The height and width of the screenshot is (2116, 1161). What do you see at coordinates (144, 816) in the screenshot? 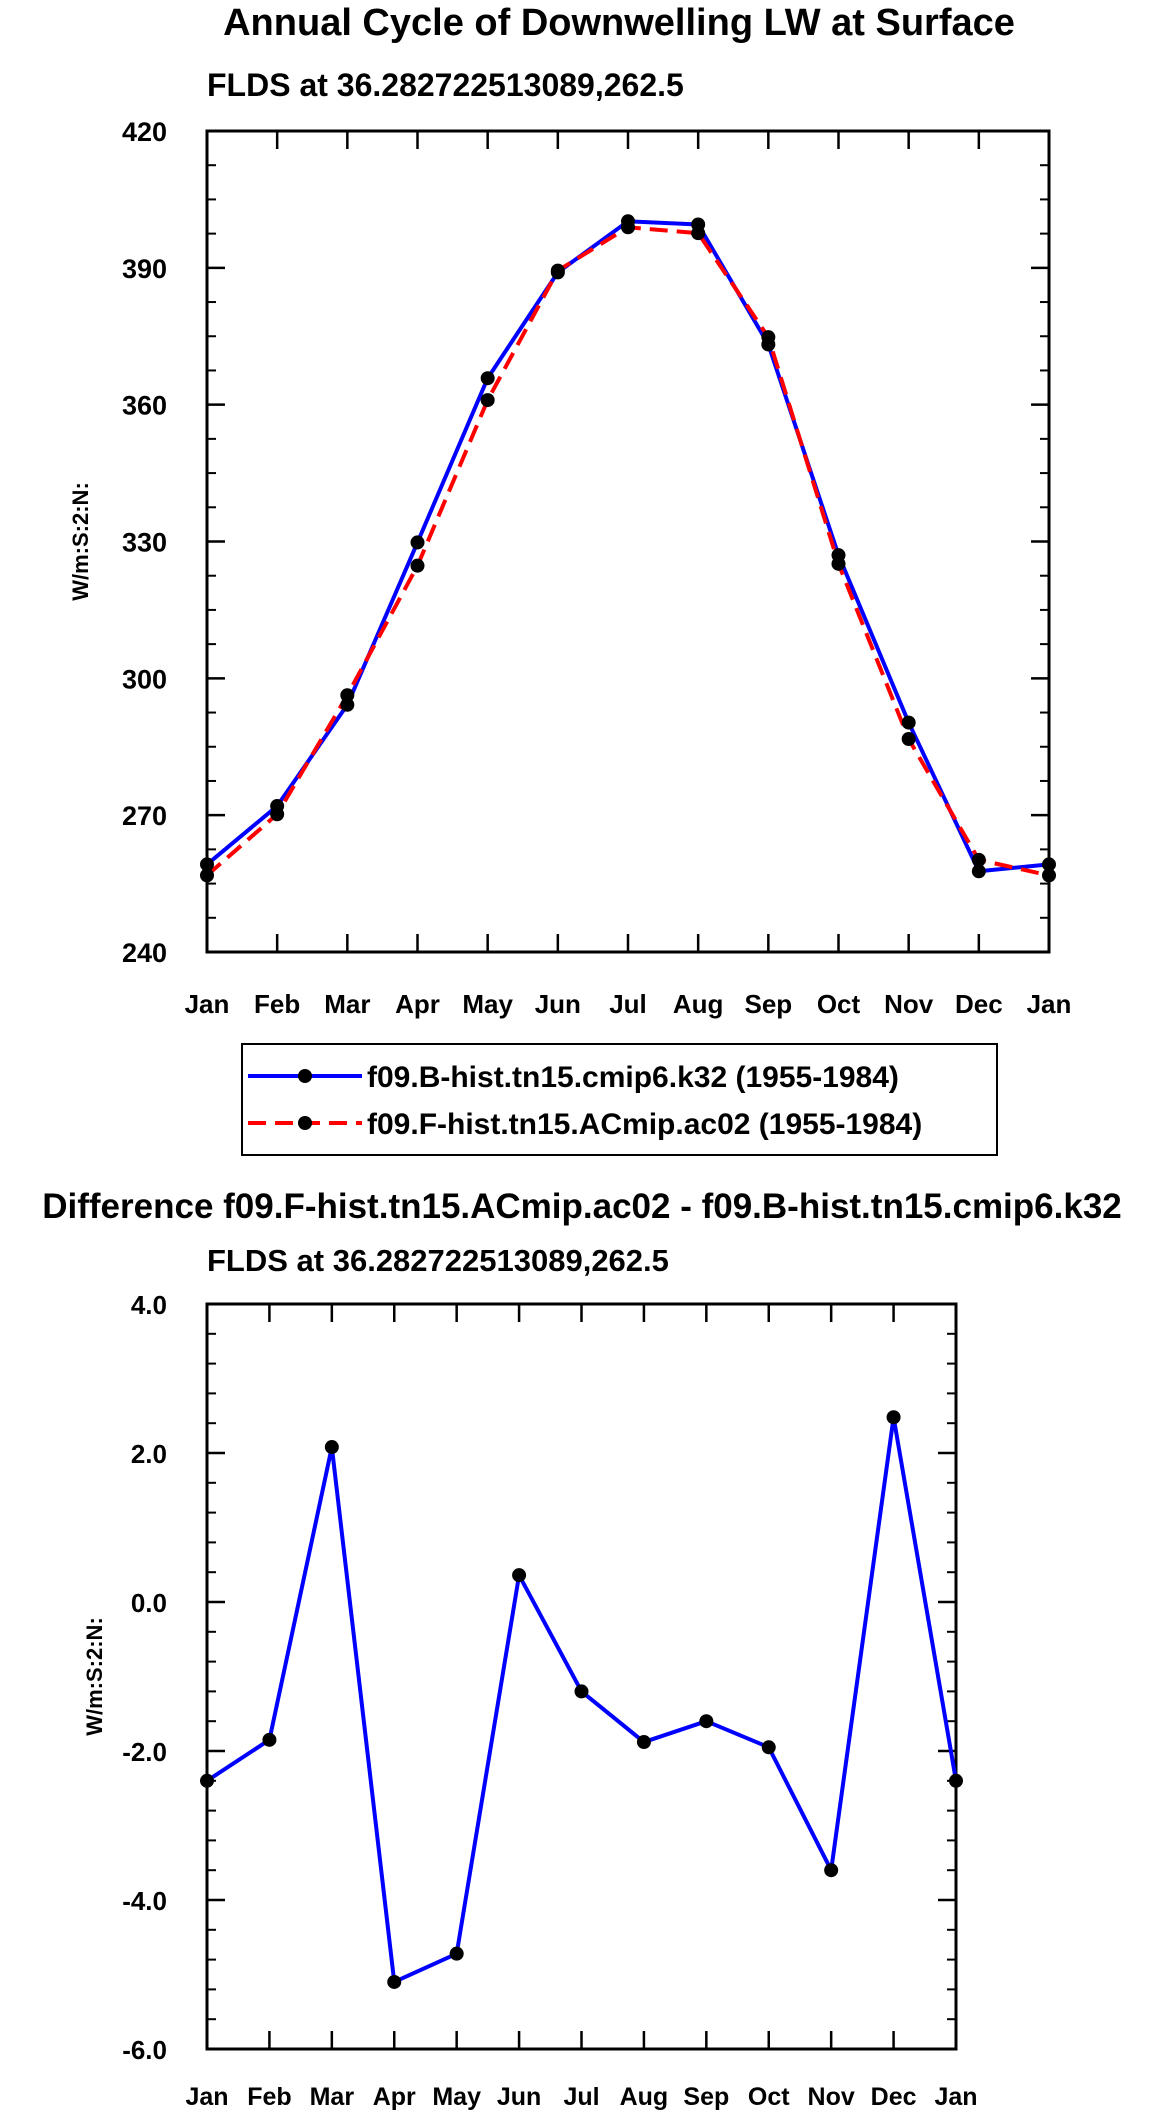
I see `y-tick-label: 270` at bounding box center [144, 816].